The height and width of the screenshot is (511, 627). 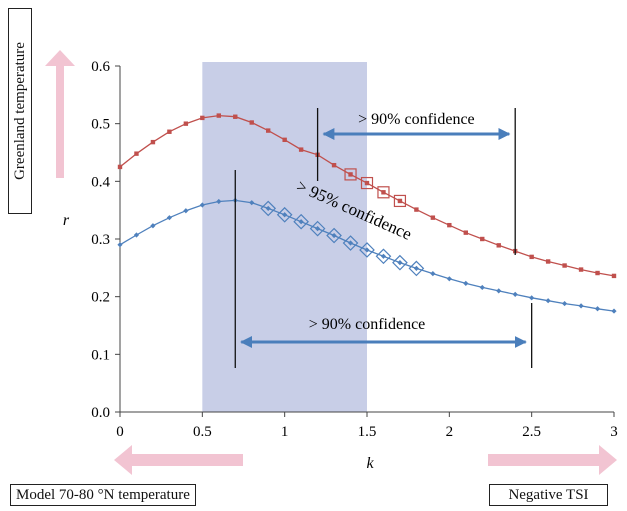 I want to click on x-tick-label: 1, so click(x=285, y=432).